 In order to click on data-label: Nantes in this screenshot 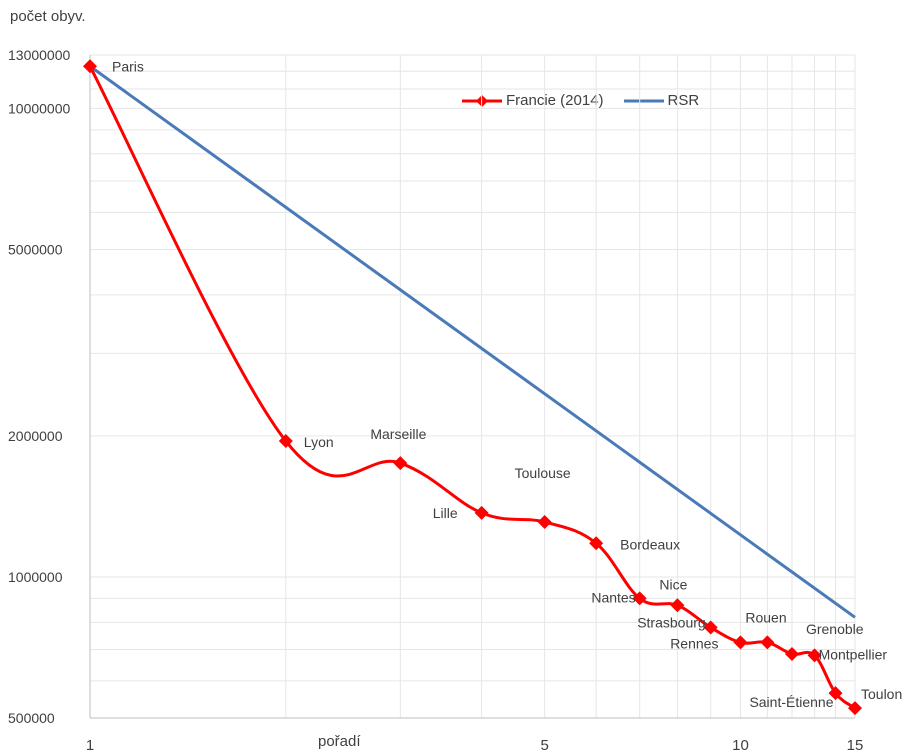, I will do `click(613, 597)`.